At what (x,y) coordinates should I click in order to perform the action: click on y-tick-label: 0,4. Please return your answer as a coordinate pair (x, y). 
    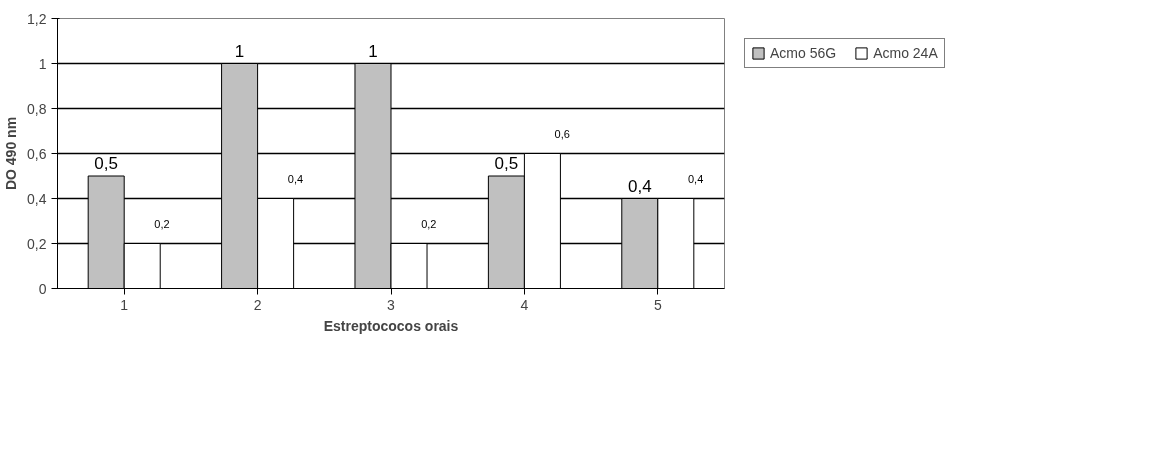
    Looking at the image, I should click on (37, 198).